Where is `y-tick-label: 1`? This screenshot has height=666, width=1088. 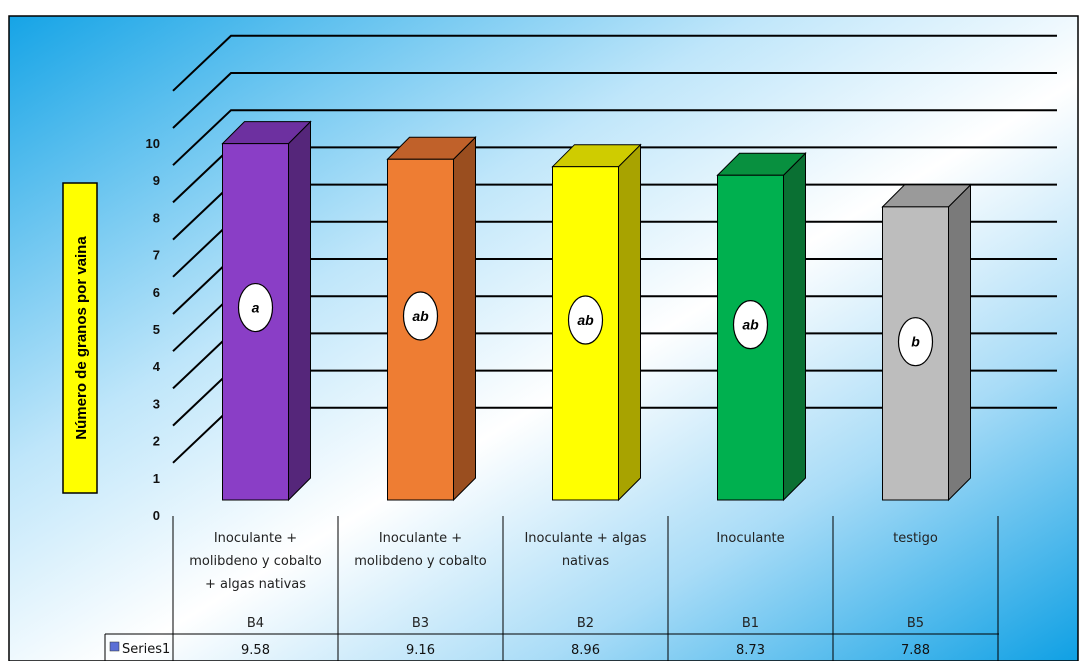 y-tick-label: 1 is located at coordinates (156, 478).